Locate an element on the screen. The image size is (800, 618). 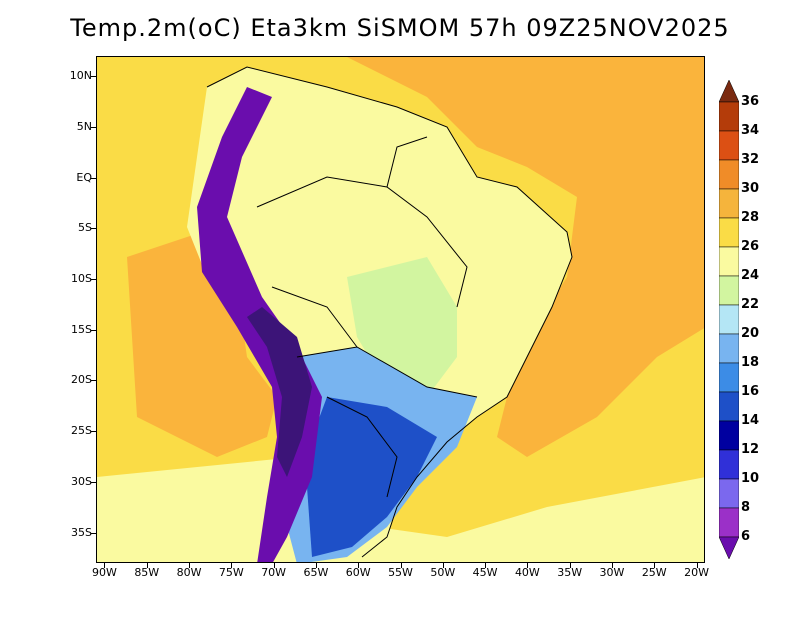
lat-tick-label: 15S is located at coordinates (81, 329).